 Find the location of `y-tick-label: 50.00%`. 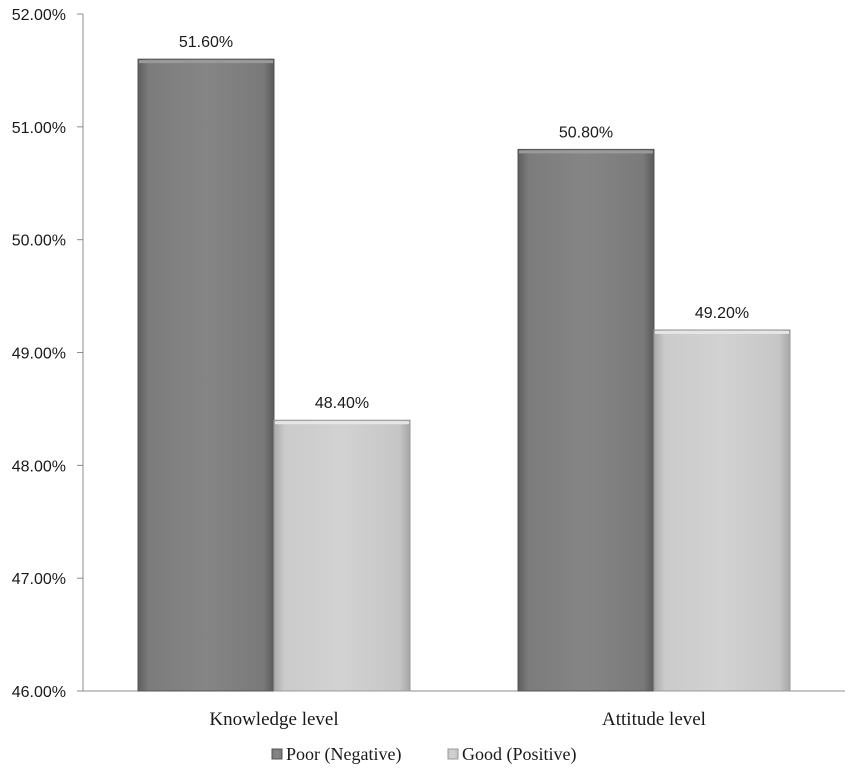

y-tick-label: 50.00% is located at coordinates (39, 241).